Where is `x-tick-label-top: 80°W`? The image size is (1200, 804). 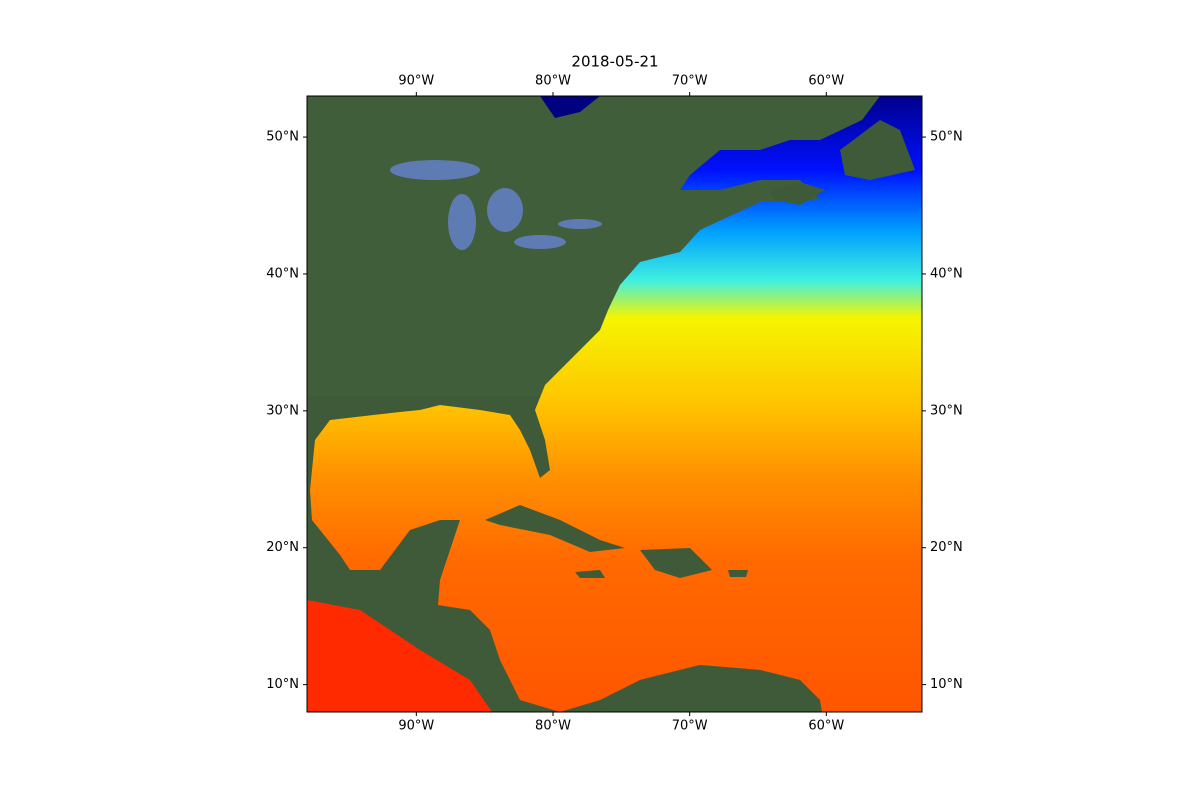 x-tick-label-top: 80°W is located at coordinates (553, 81).